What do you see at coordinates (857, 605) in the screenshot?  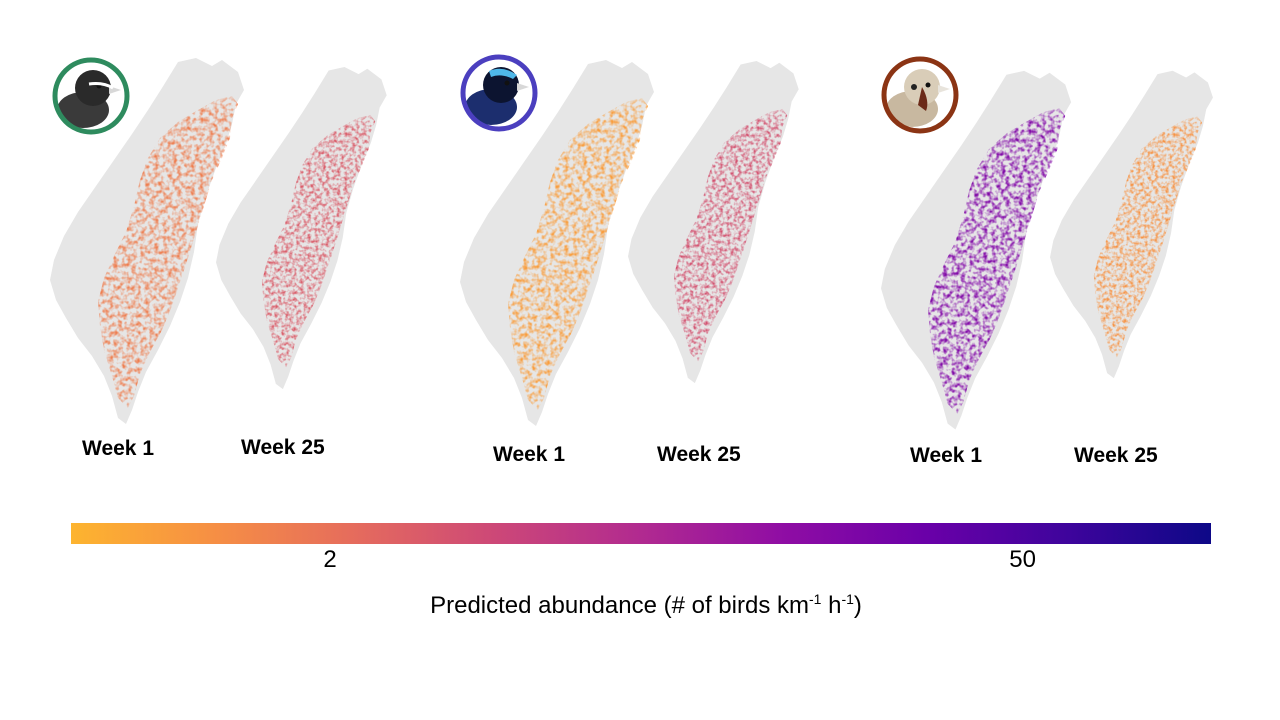 I see `legend-title-end: )` at bounding box center [857, 605].